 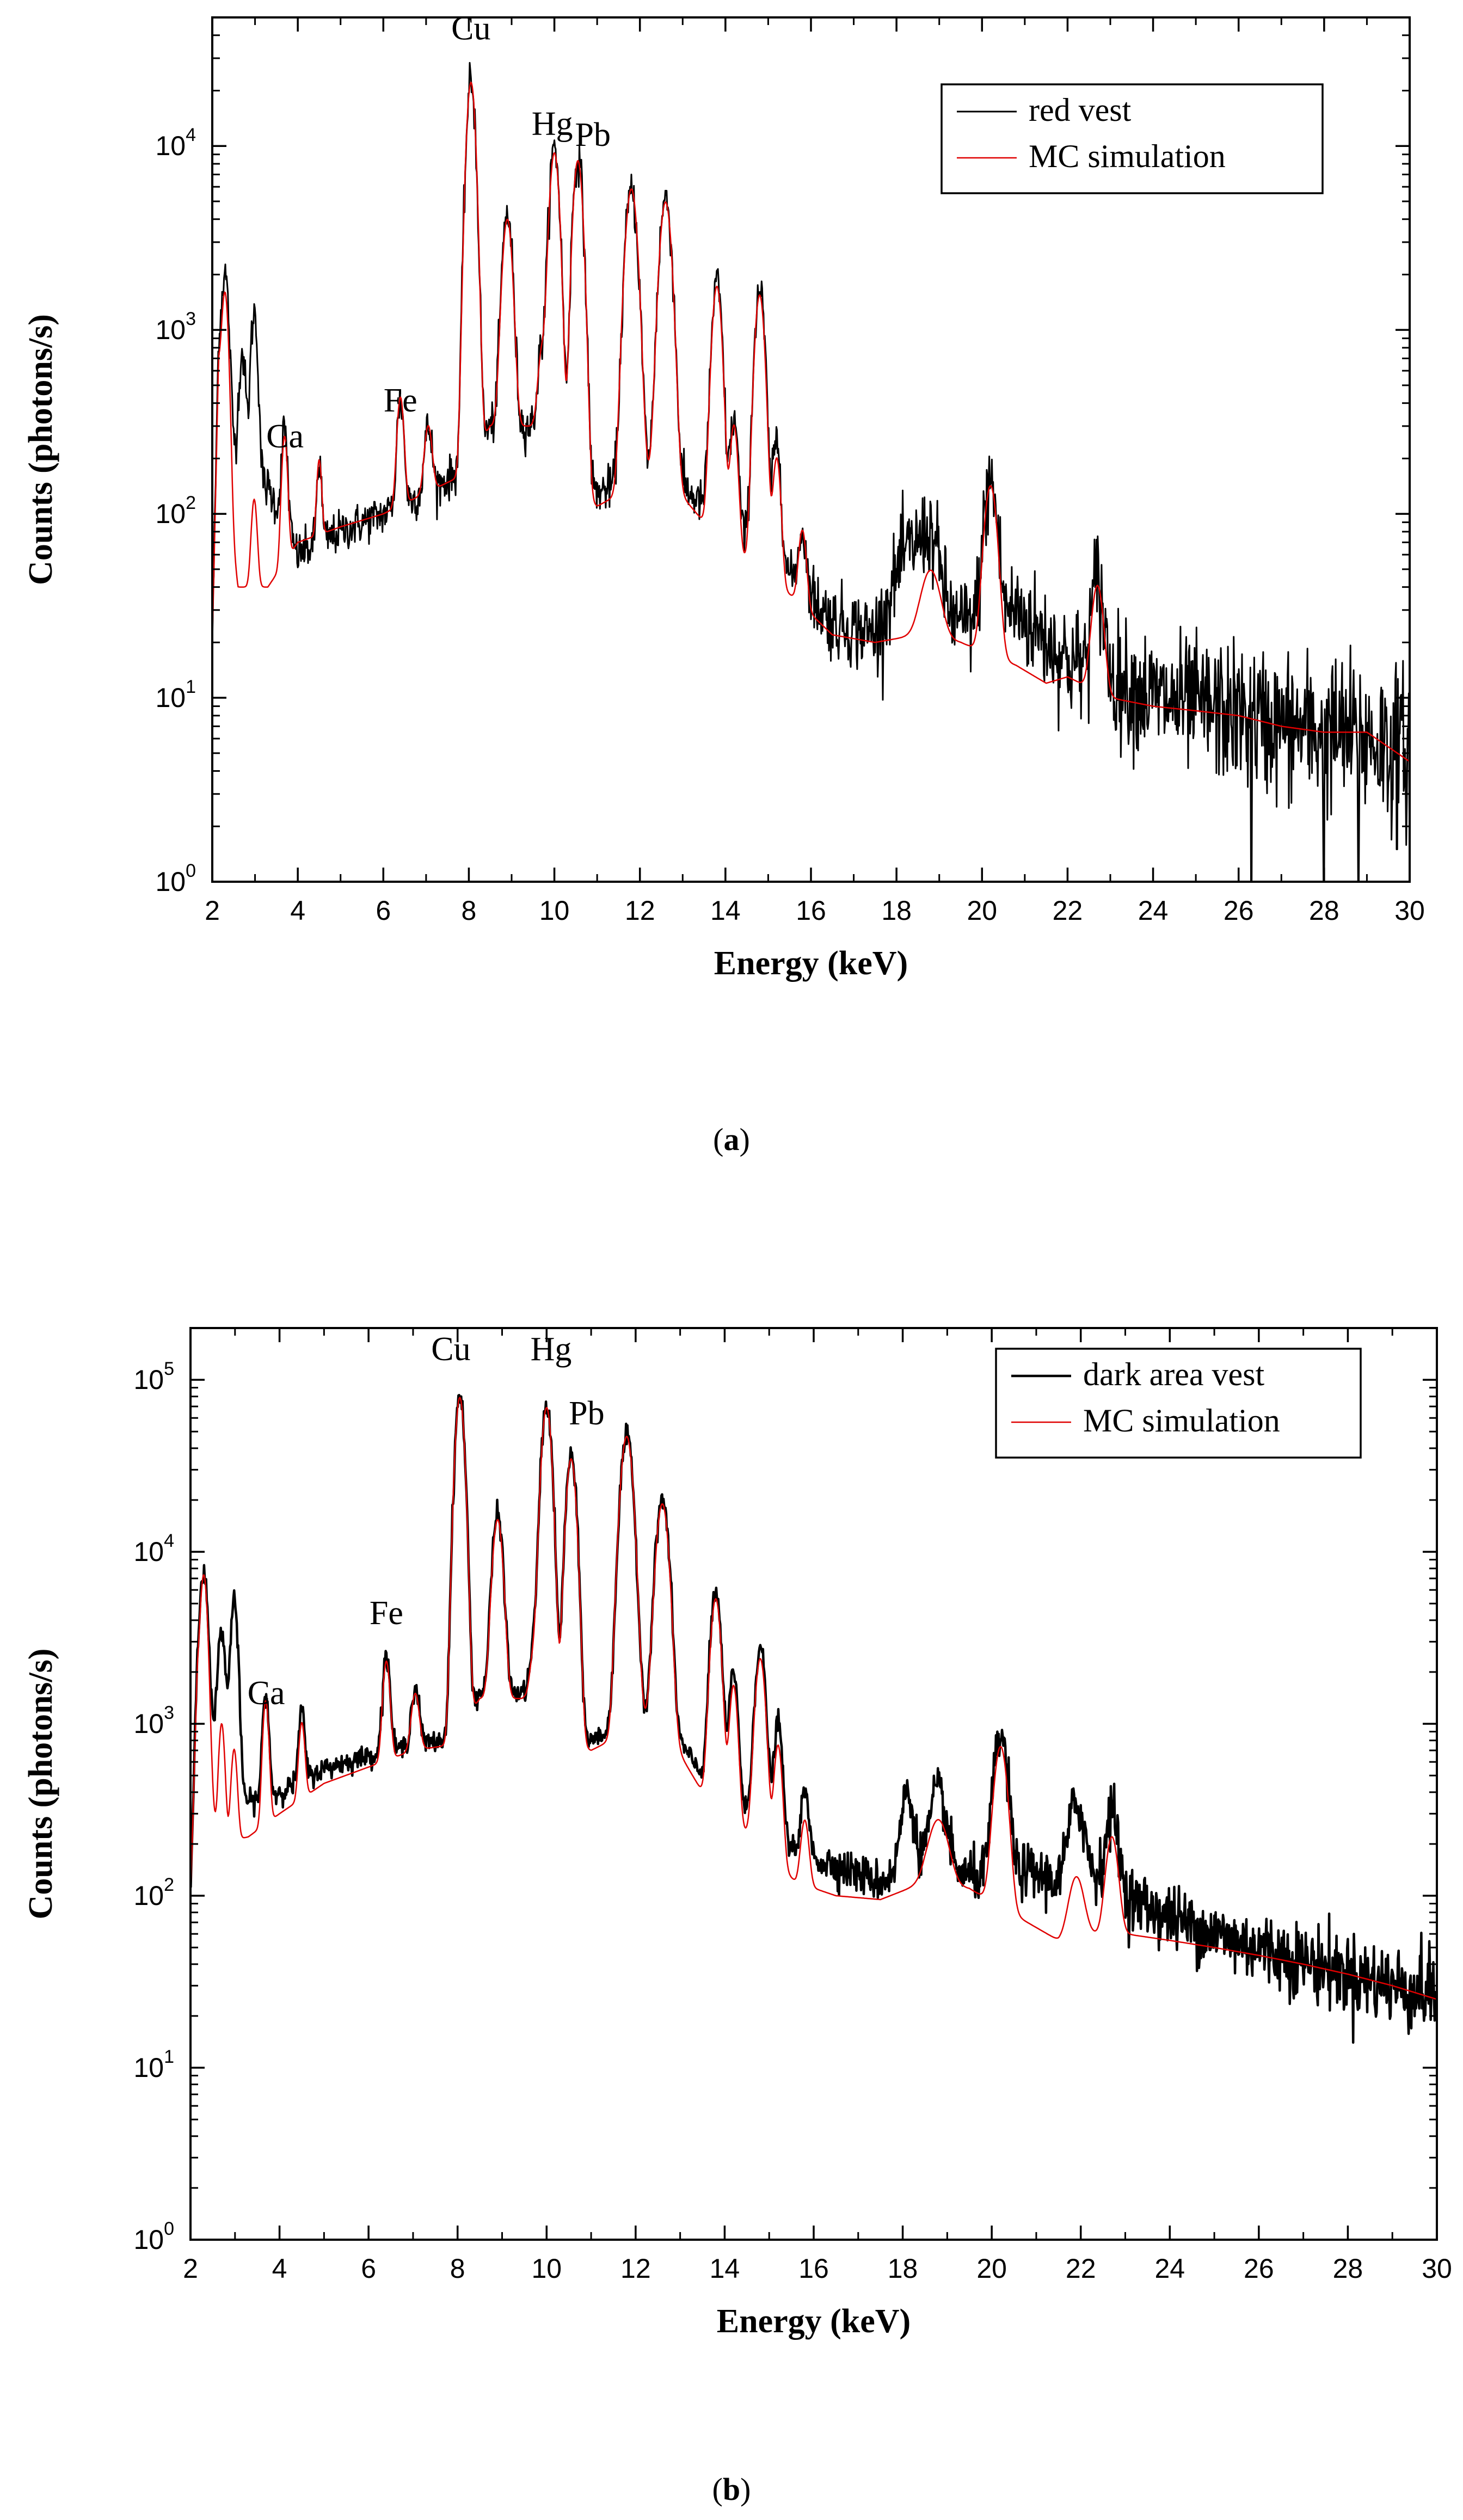 What do you see at coordinates (731, 1139) in the screenshot?
I see `caption-a: (a)` at bounding box center [731, 1139].